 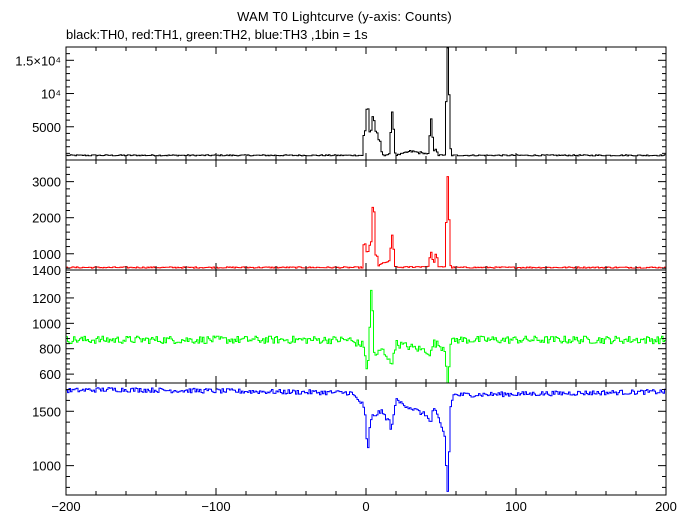 What do you see at coordinates (344, 16) in the screenshot?
I see `chart-title: WAM T0 Lightcurve (y-axis: Counts)` at bounding box center [344, 16].